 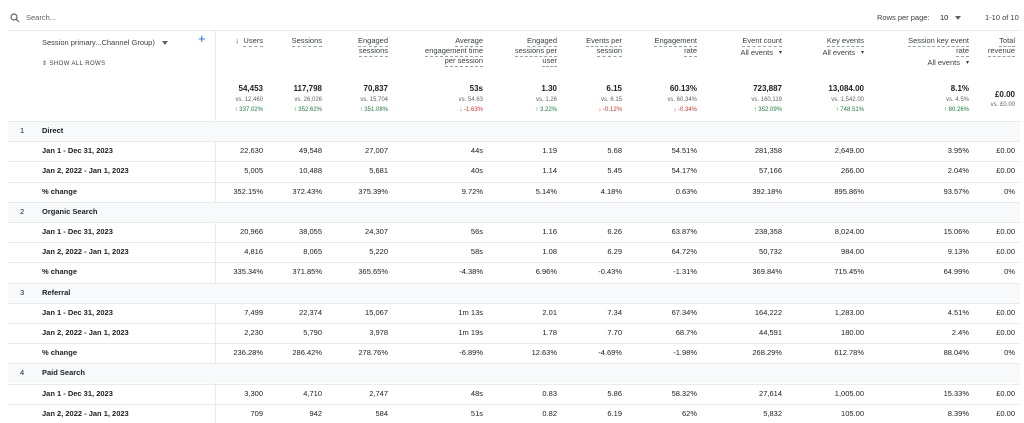 What do you see at coordinates (849, 353) in the screenshot?
I see `cell: 612.78%` at bounding box center [849, 353].